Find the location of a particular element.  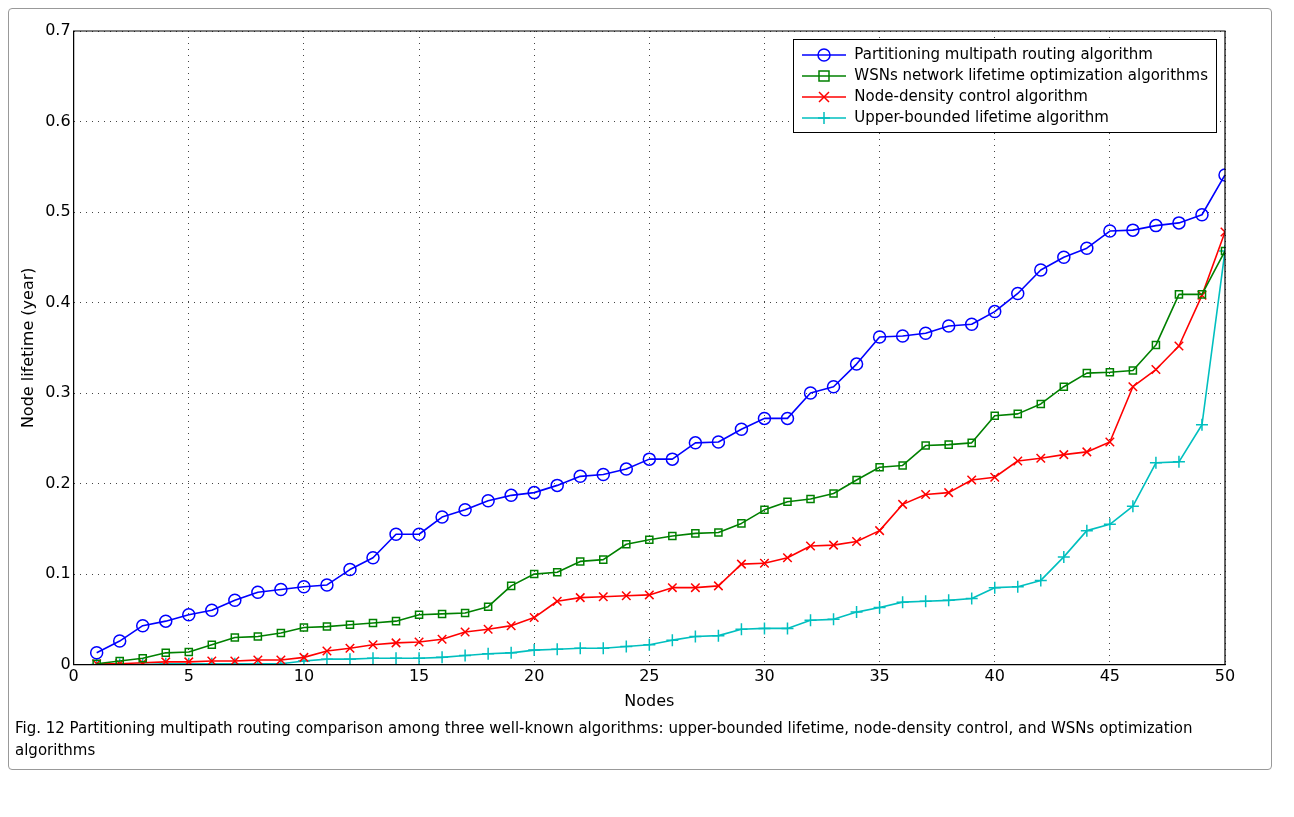

x-tick-label: 15 is located at coordinates (419, 676).